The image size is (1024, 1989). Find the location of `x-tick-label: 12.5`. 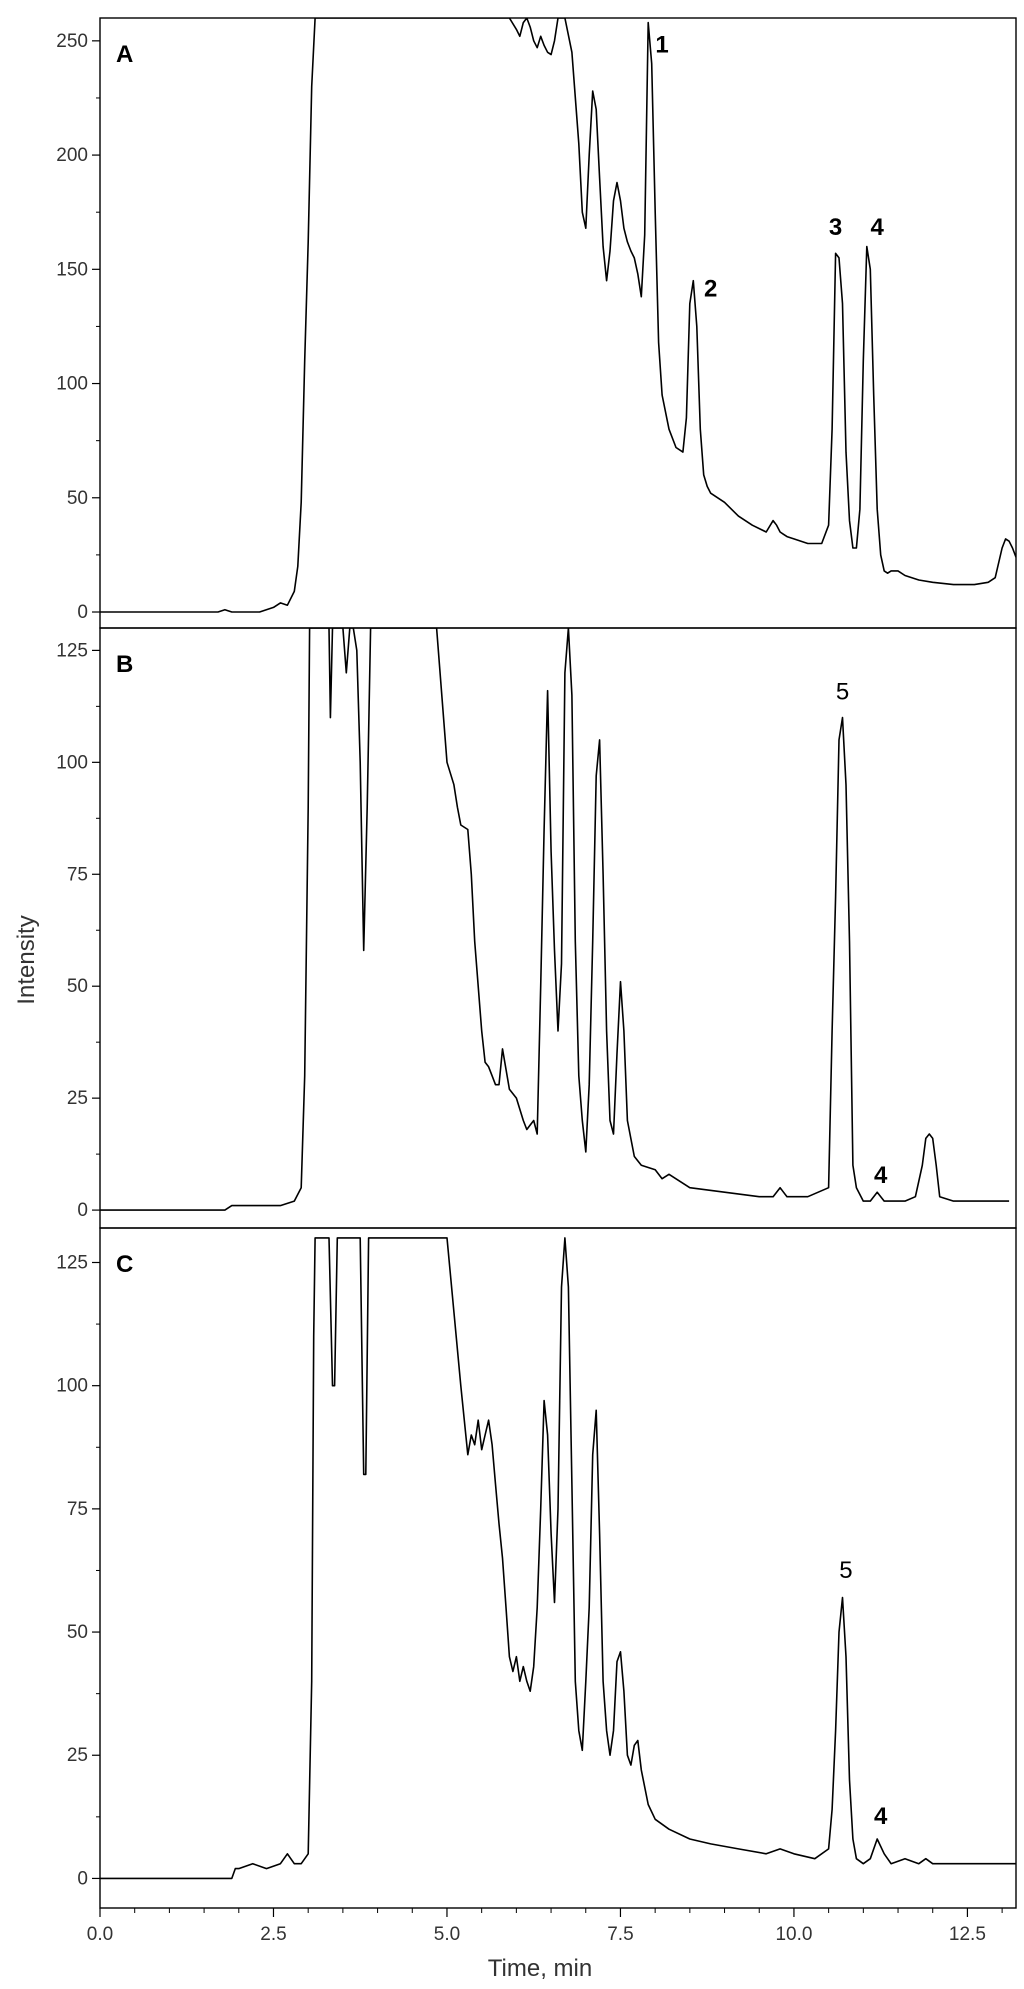

x-tick-label: 12.5 is located at coordinates (967, 1934).